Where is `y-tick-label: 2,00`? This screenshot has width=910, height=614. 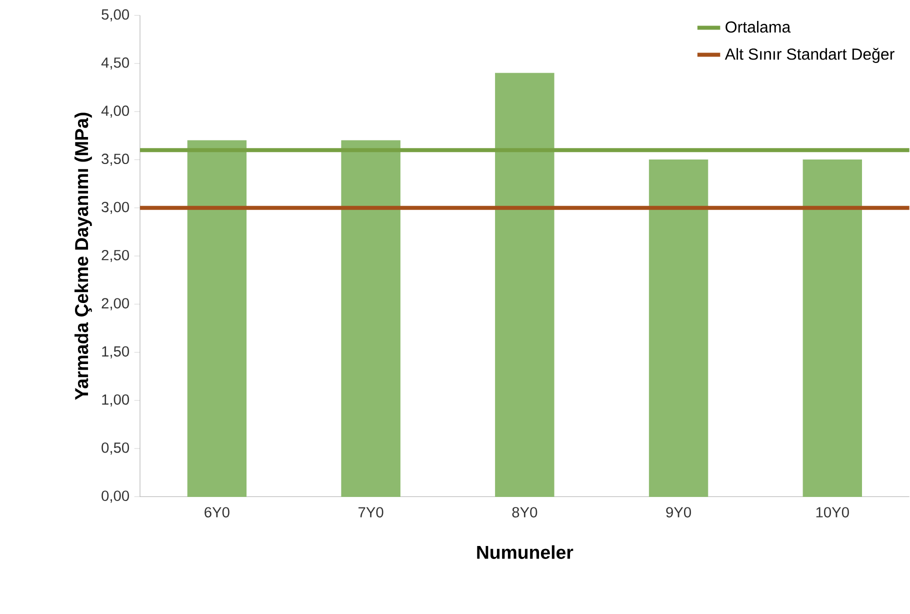
y-tick-label: 2,00 is located at coordinates (116, 304).